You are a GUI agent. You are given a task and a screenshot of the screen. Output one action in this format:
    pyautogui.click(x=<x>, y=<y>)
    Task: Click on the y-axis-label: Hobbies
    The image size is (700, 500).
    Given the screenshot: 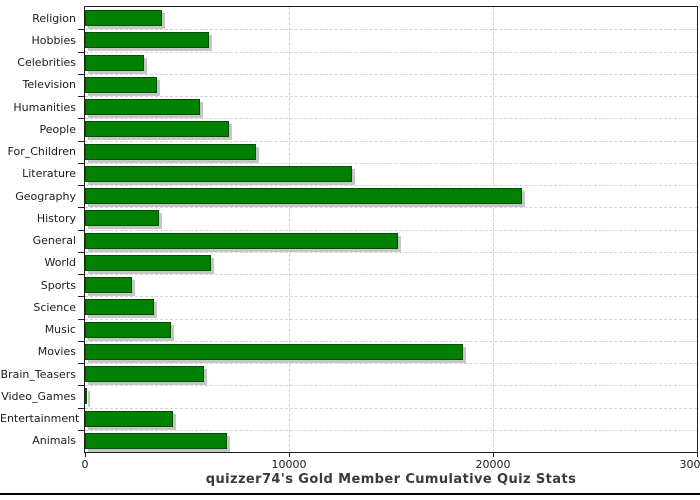 What is the action you would take?
    pyautogui.click(x=53, y=40)
    